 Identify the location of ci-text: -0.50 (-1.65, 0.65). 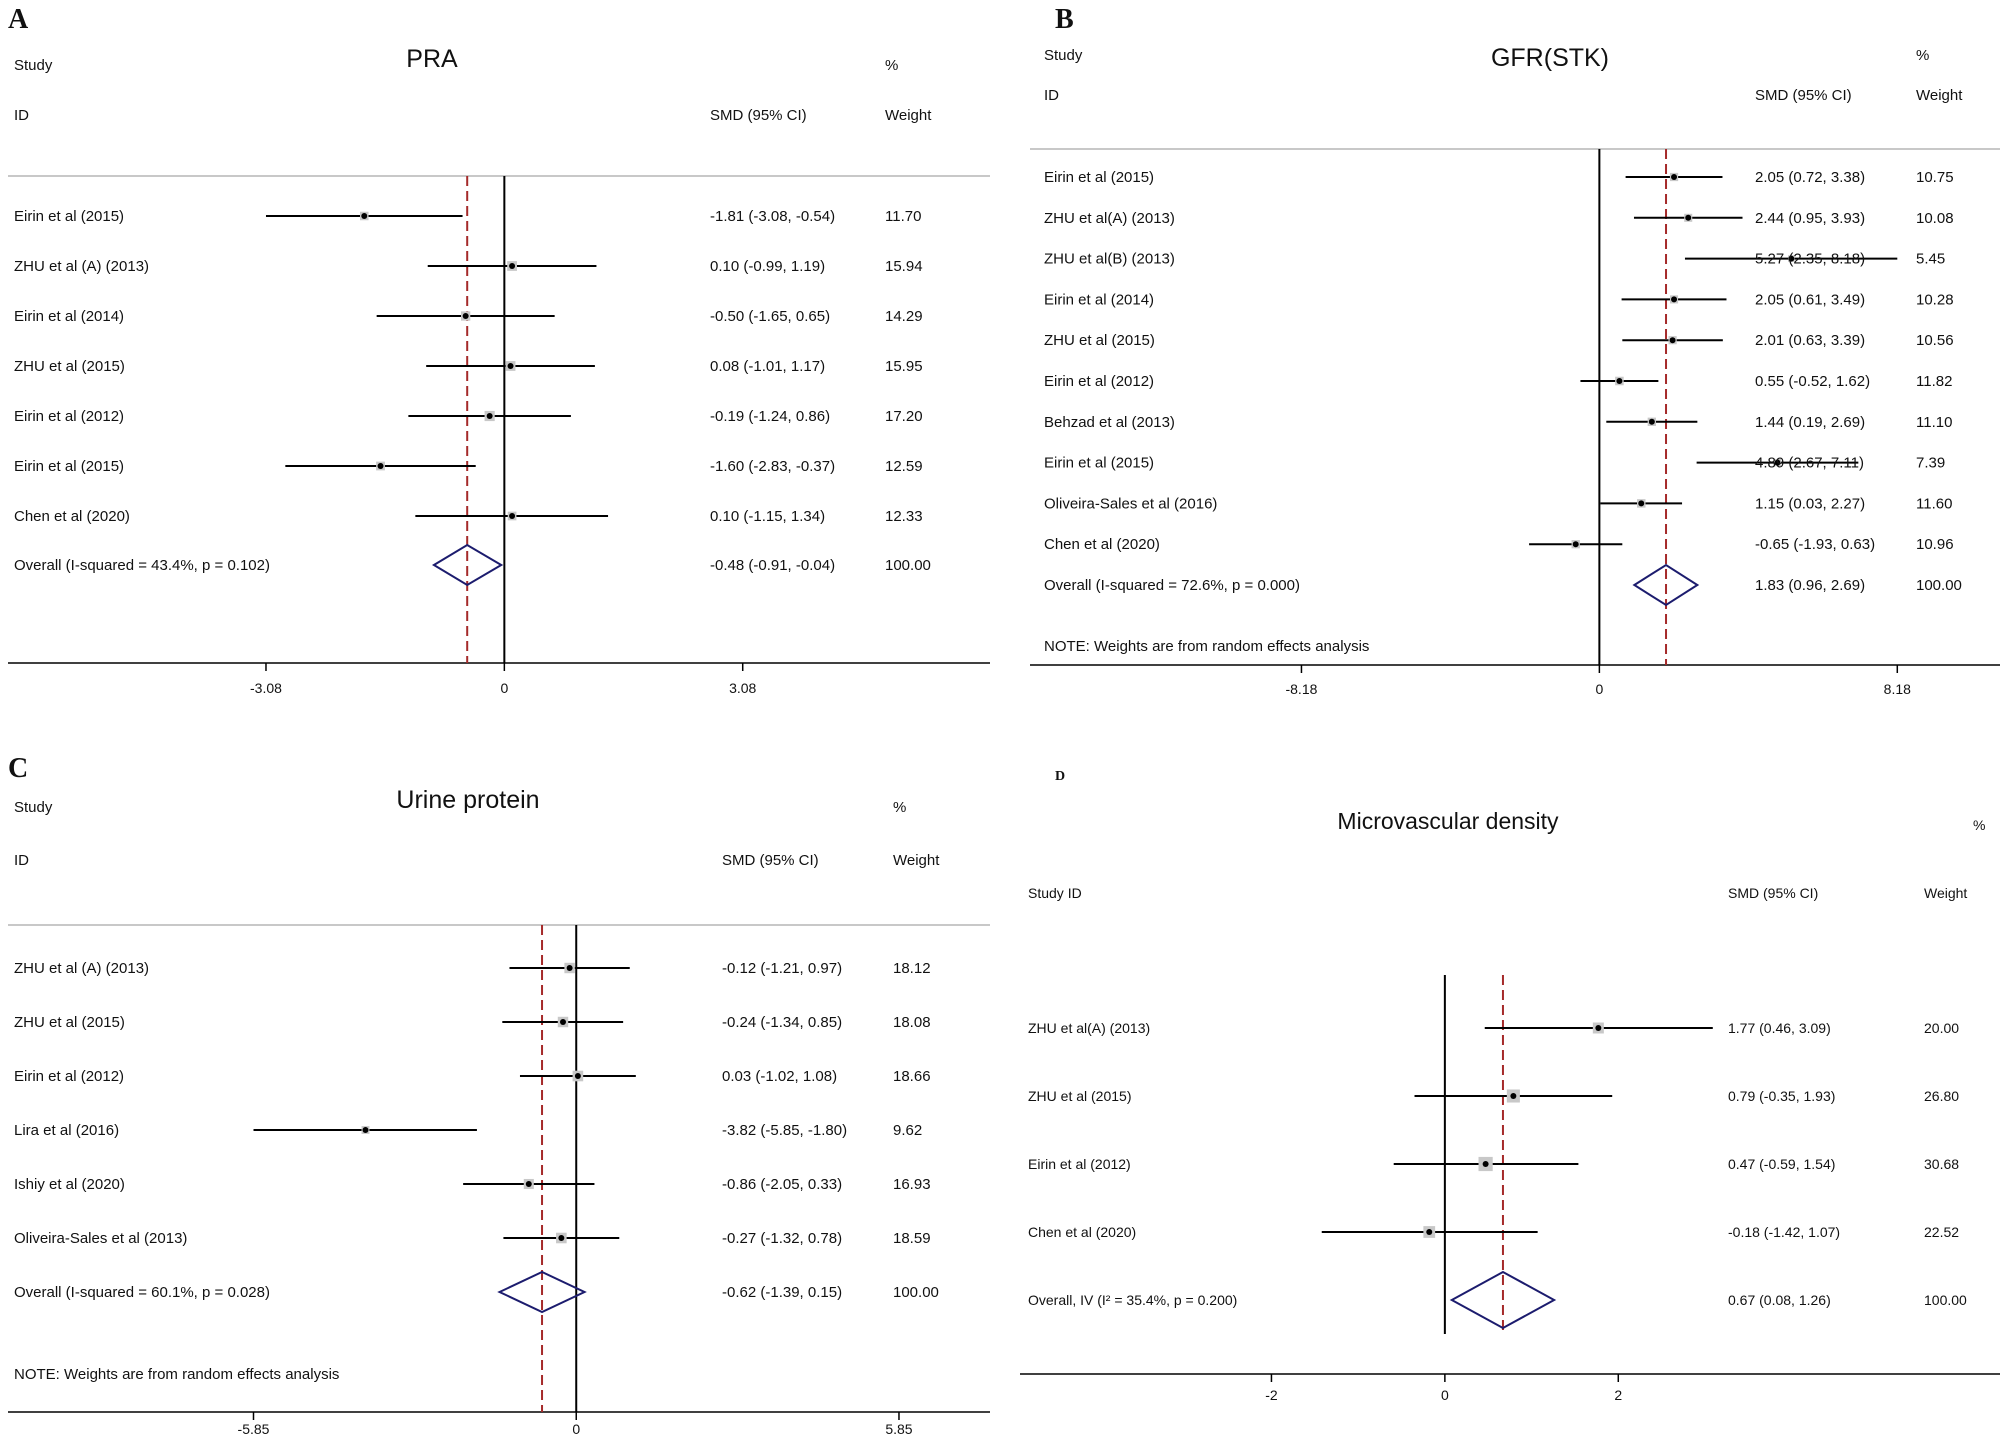
(770, 316).